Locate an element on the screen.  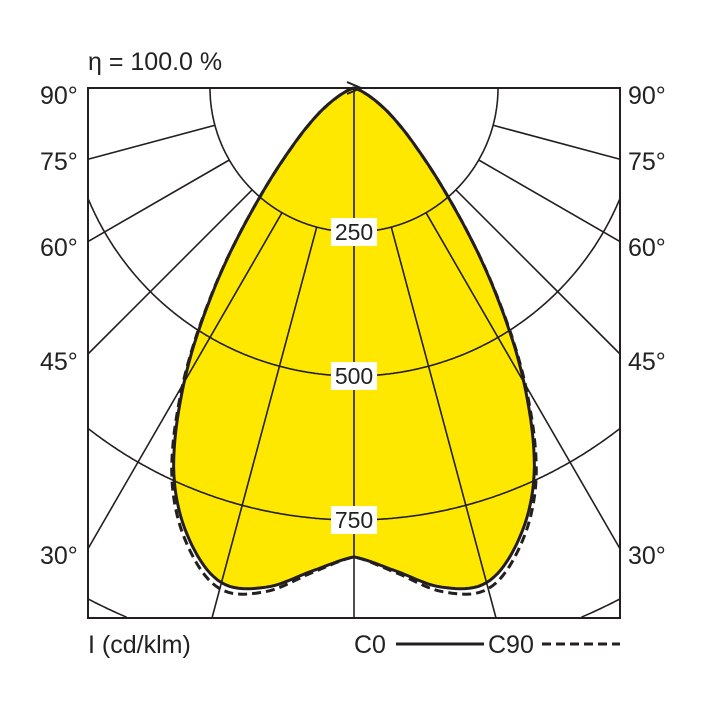
unit-label: I (cd/klm) is located at coordinates (139, 645).